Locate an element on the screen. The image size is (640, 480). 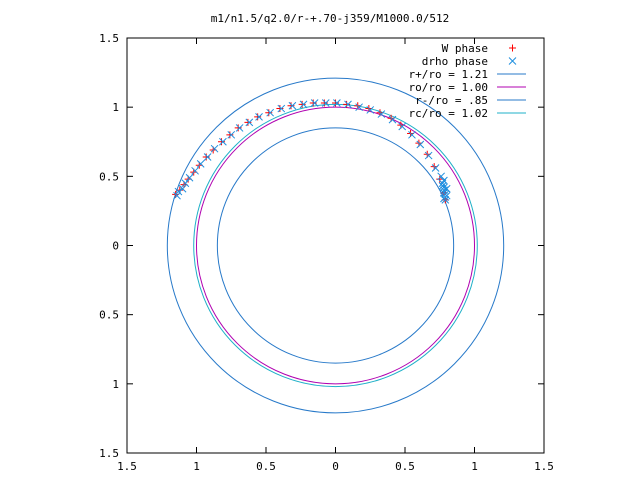
legend-label: r+/ro = 1.21 is located at coordinates (448, 74).